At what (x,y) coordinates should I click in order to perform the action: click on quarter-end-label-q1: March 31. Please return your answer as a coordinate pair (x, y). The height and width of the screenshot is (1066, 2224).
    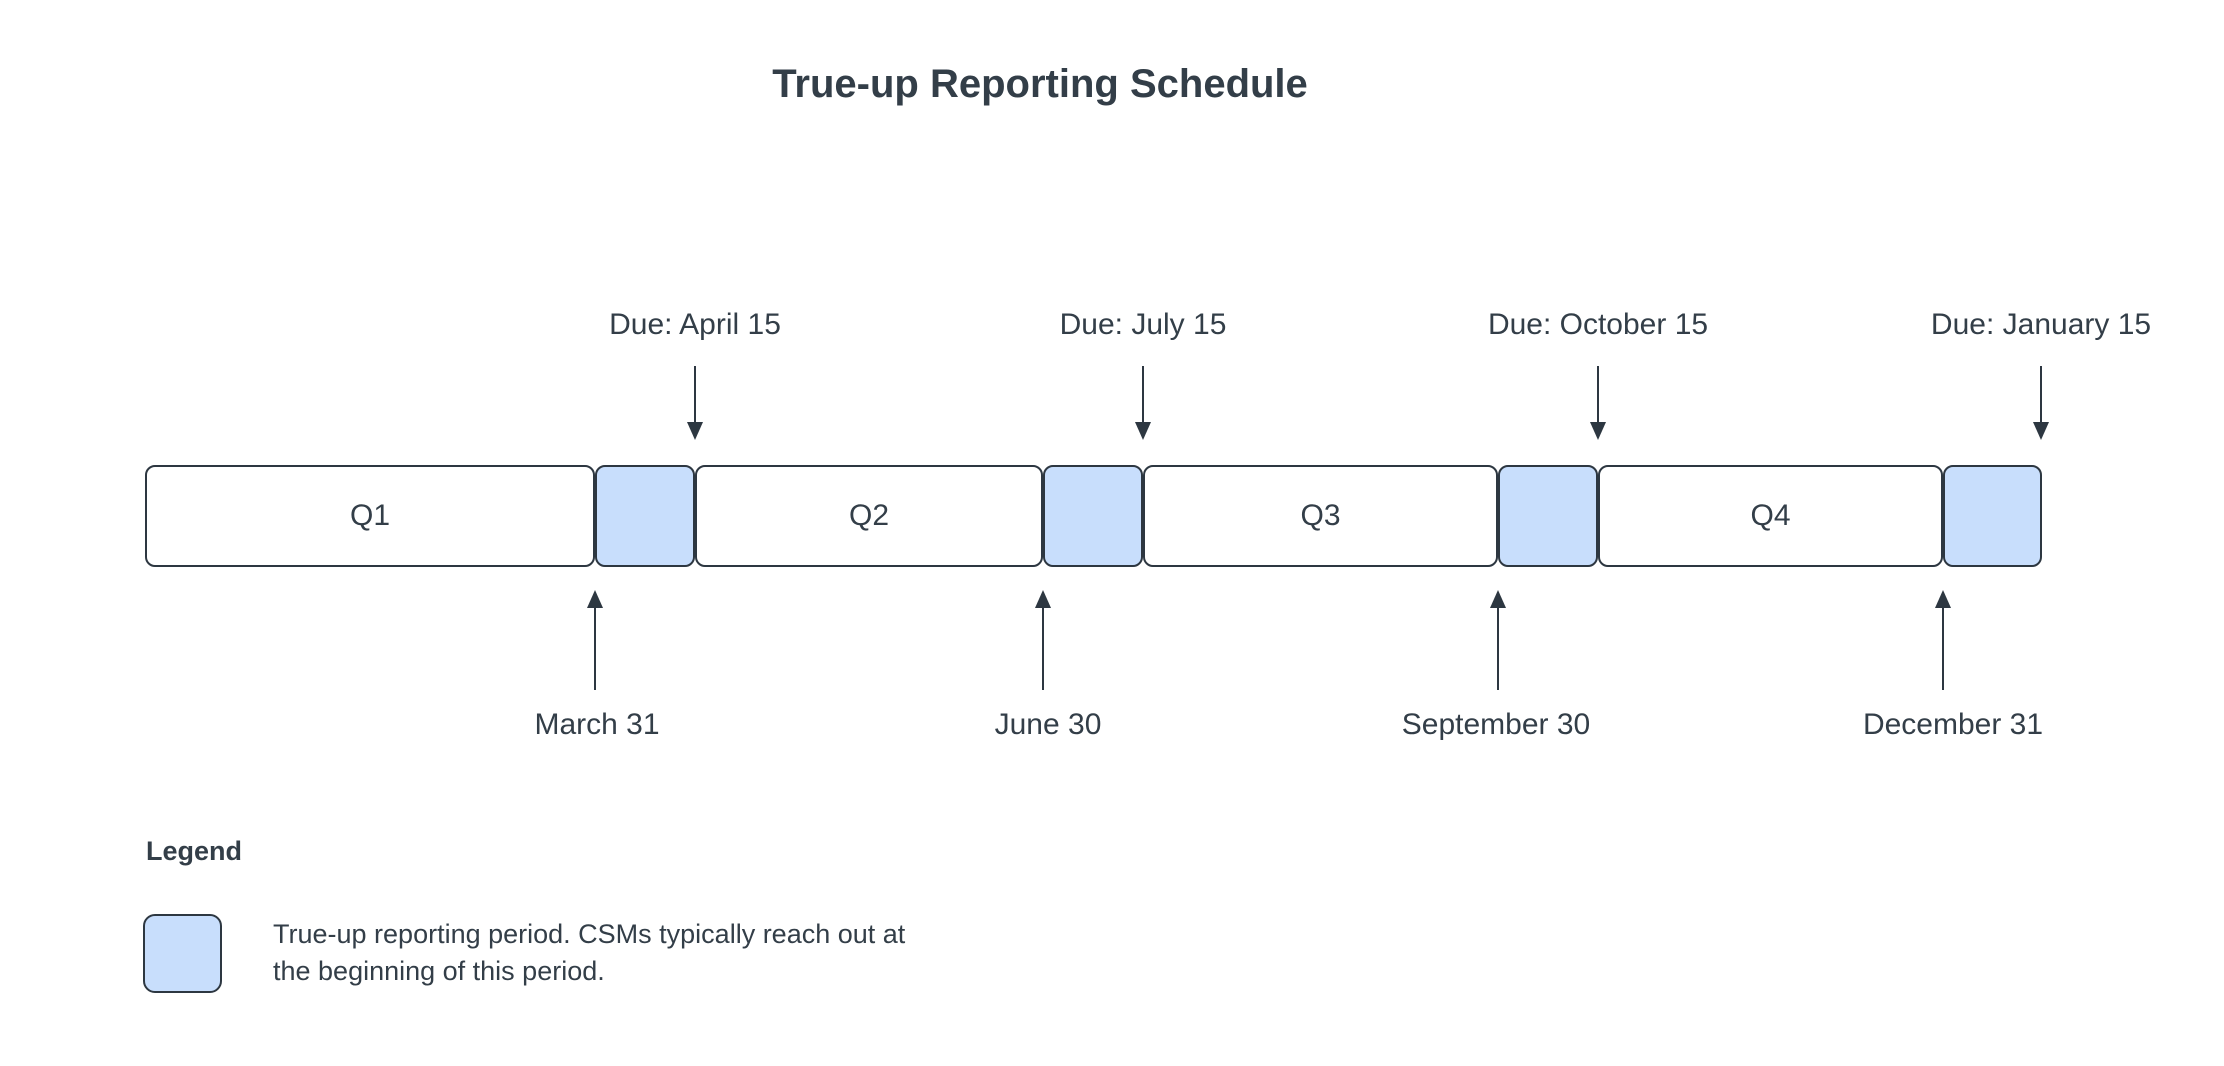
    Looking at the image, I should click on (597, 724).